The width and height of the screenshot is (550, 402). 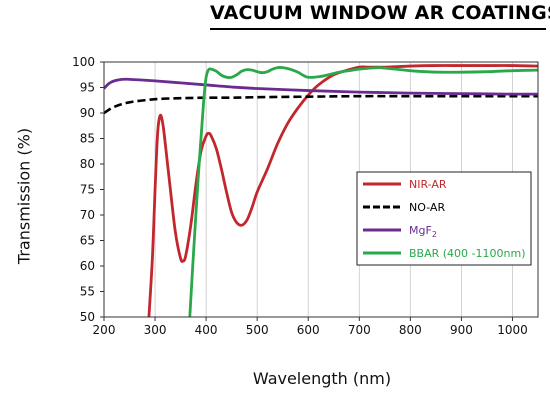 I want to click on y-tick-label: 75, so click(x=87, y=190).